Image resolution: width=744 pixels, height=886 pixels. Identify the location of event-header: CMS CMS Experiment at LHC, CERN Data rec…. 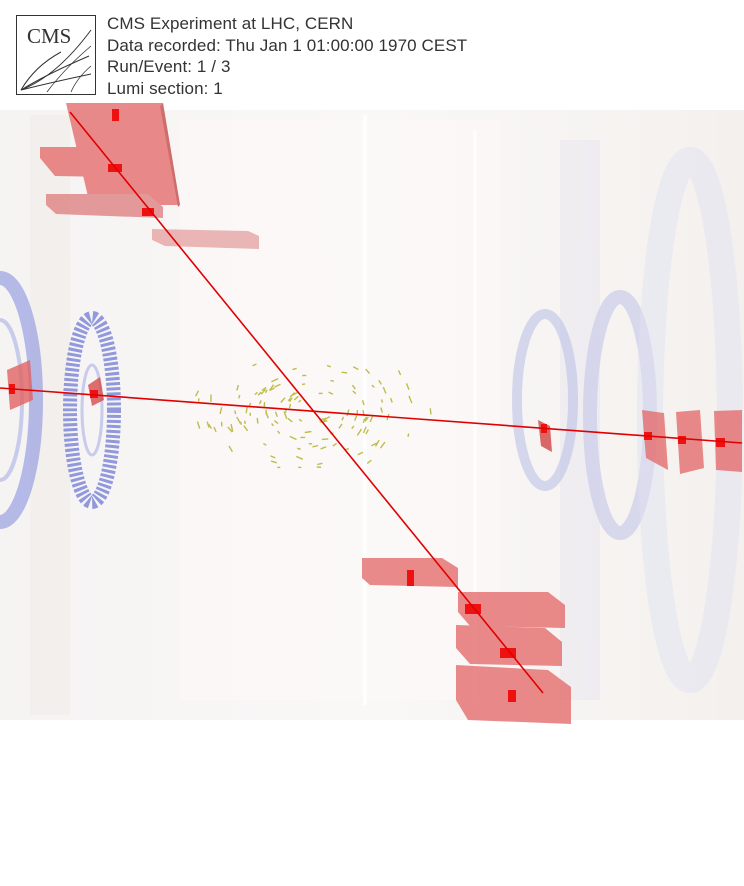
(294, 56).